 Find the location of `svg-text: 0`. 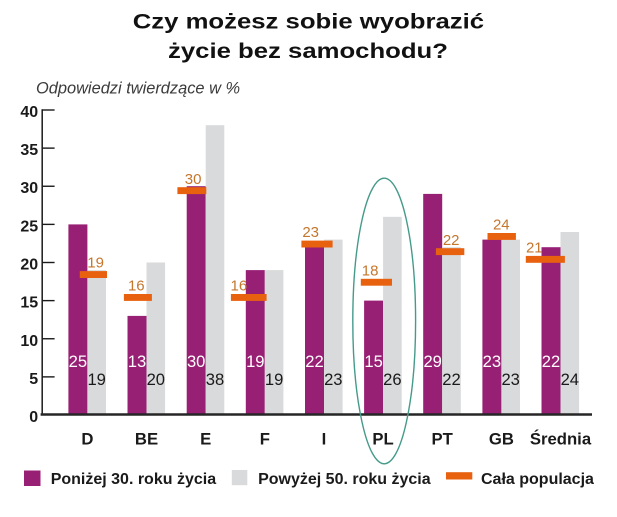

svg-text: 0 is located at coordinates (33, 417).